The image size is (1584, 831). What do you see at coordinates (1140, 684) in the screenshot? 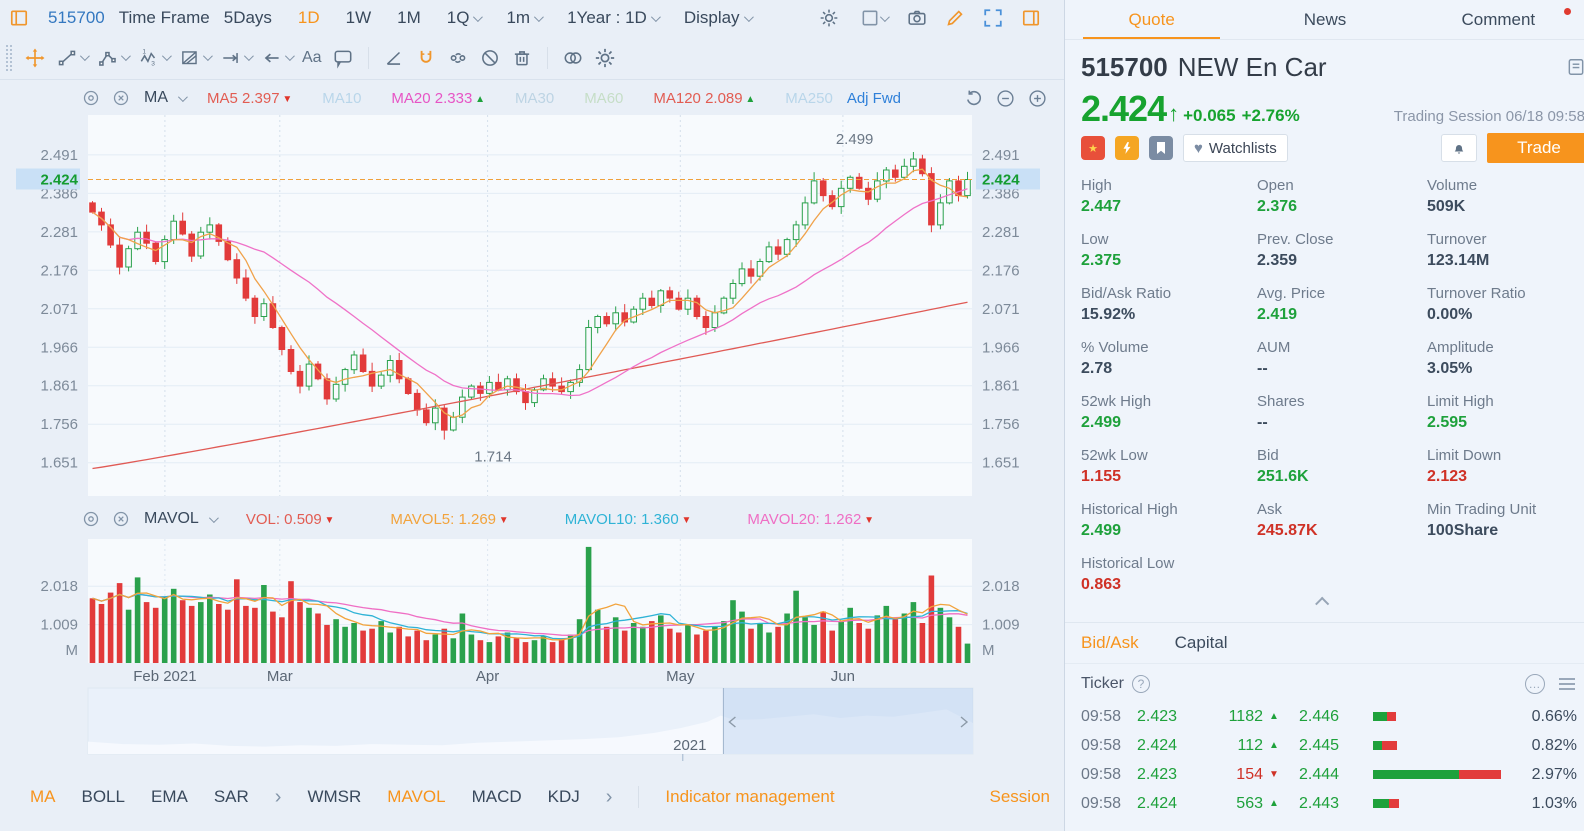
I see `ticker-help-icon: ?` at bounding box center [1140, 684].